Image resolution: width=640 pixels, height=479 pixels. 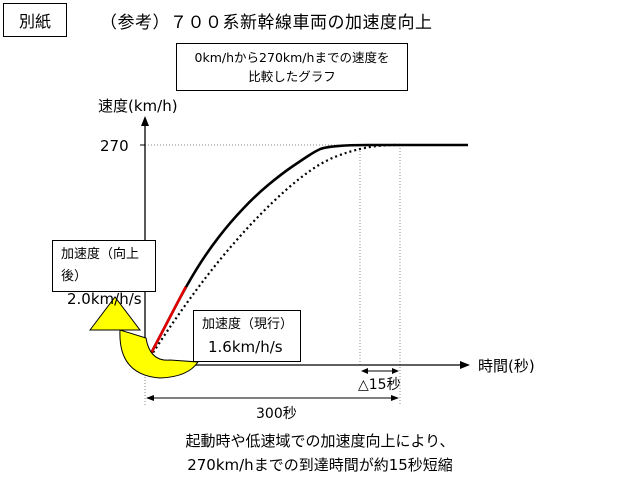 What do you see at coordinates (115, 313) in the screenshot?
I see `curved-arrow-head` at bounding box center [115, 313].